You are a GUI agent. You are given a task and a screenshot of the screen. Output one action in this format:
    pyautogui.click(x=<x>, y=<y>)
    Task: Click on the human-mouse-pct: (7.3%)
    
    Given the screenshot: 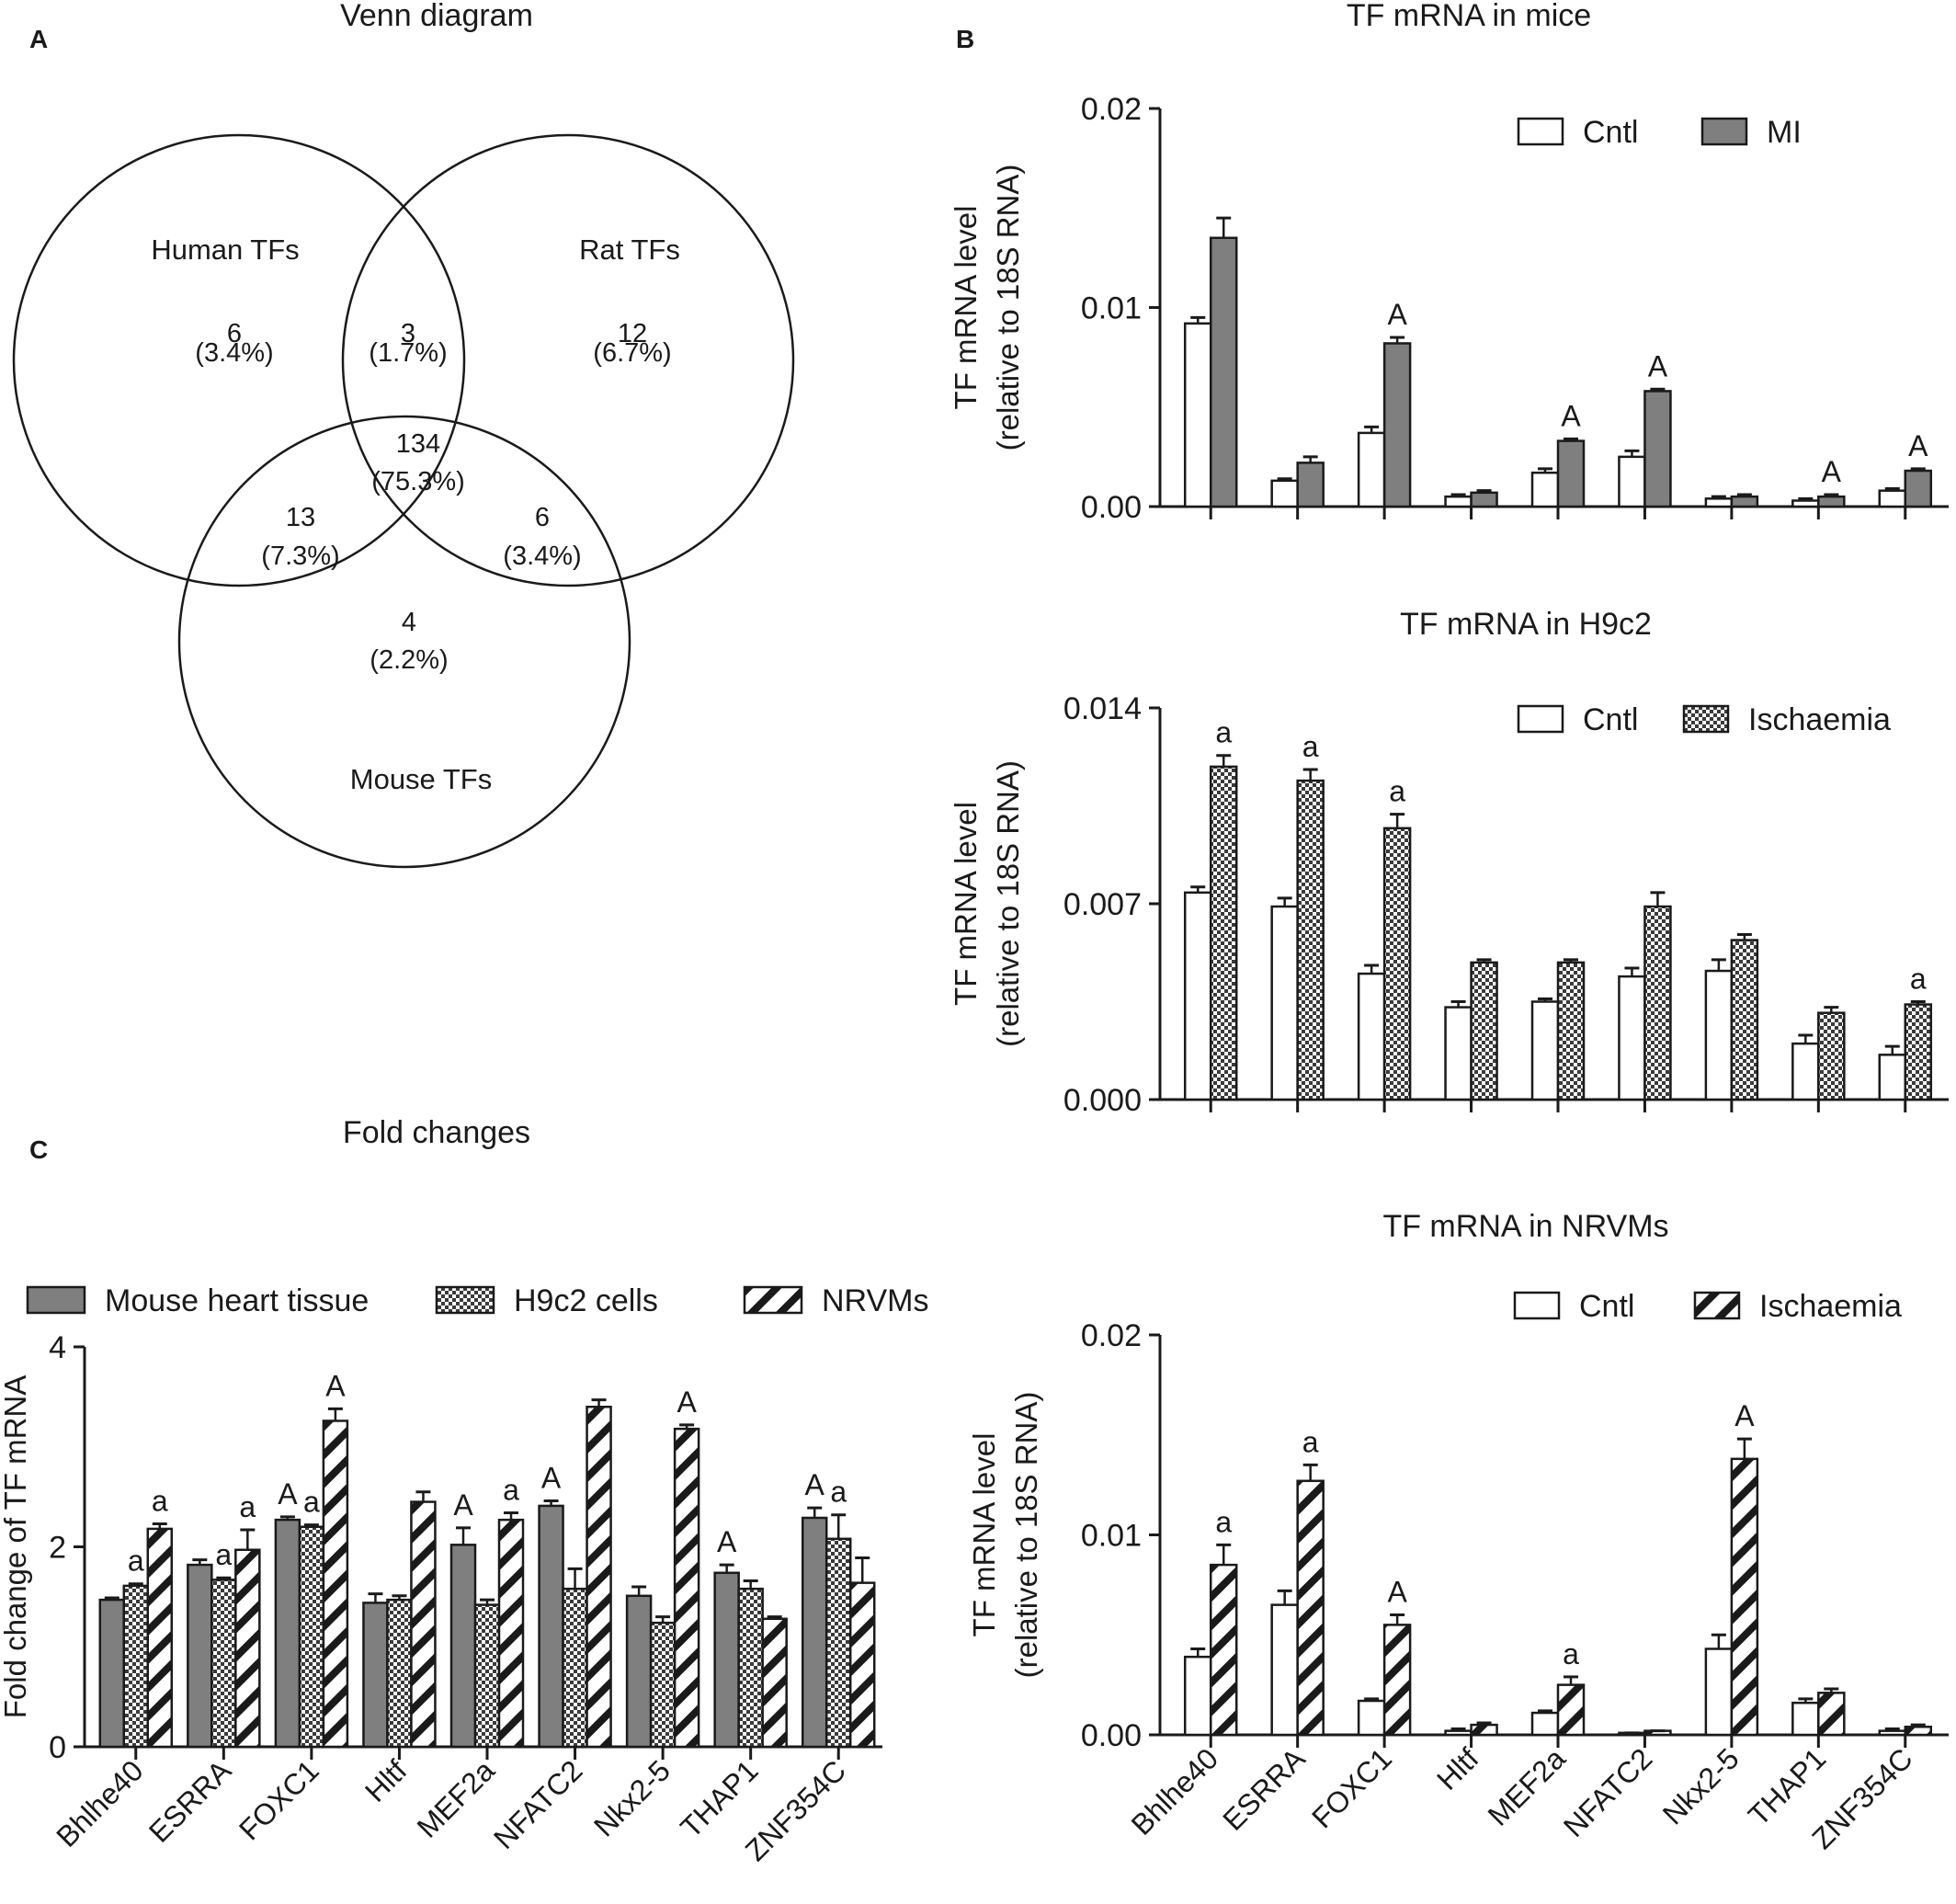 What is the action you would take?
    pyautogui.click(x=300, y=556)
    